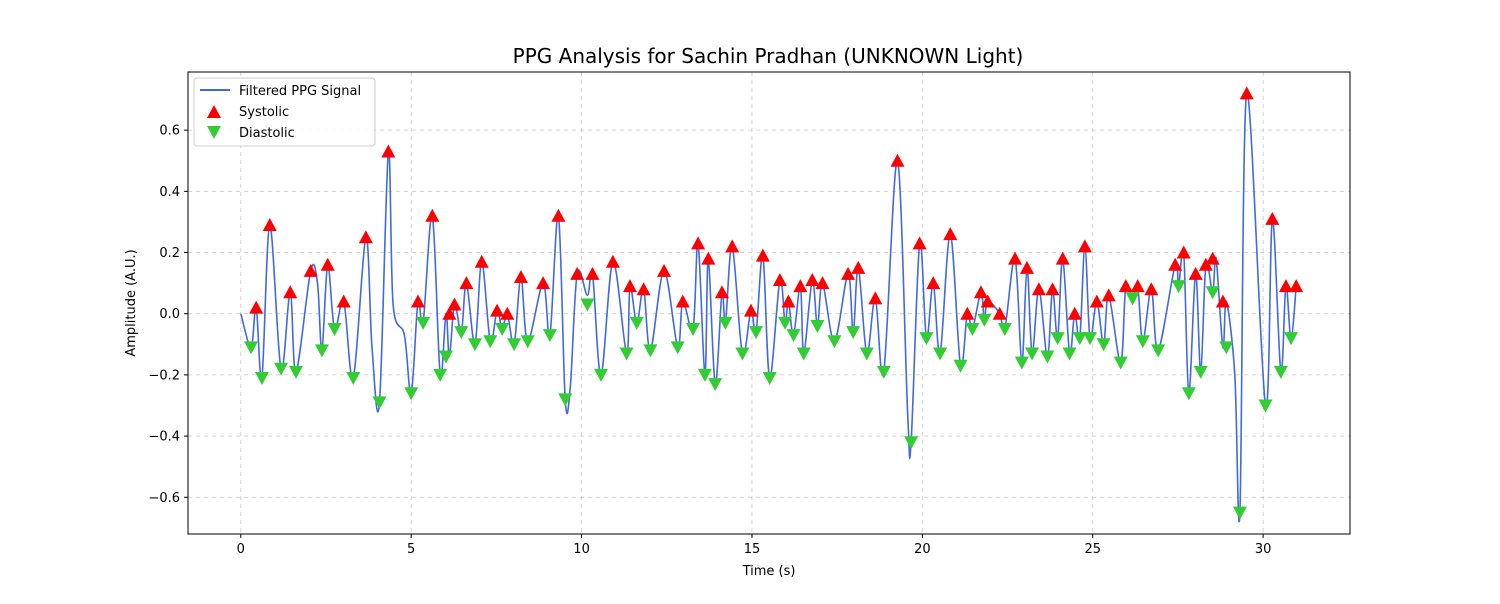 The image size is (1500, 604). What do you see at coordinates (169, 253) in the screenshot?
I see `y-tick-label: 0.2` at bounding box center [169, 253].